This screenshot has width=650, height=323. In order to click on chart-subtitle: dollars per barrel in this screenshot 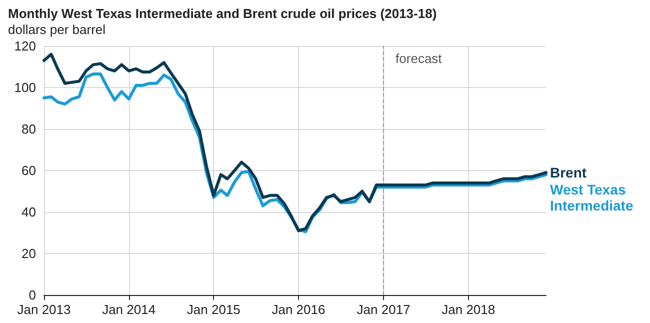, I will do `click(57, 29)`.